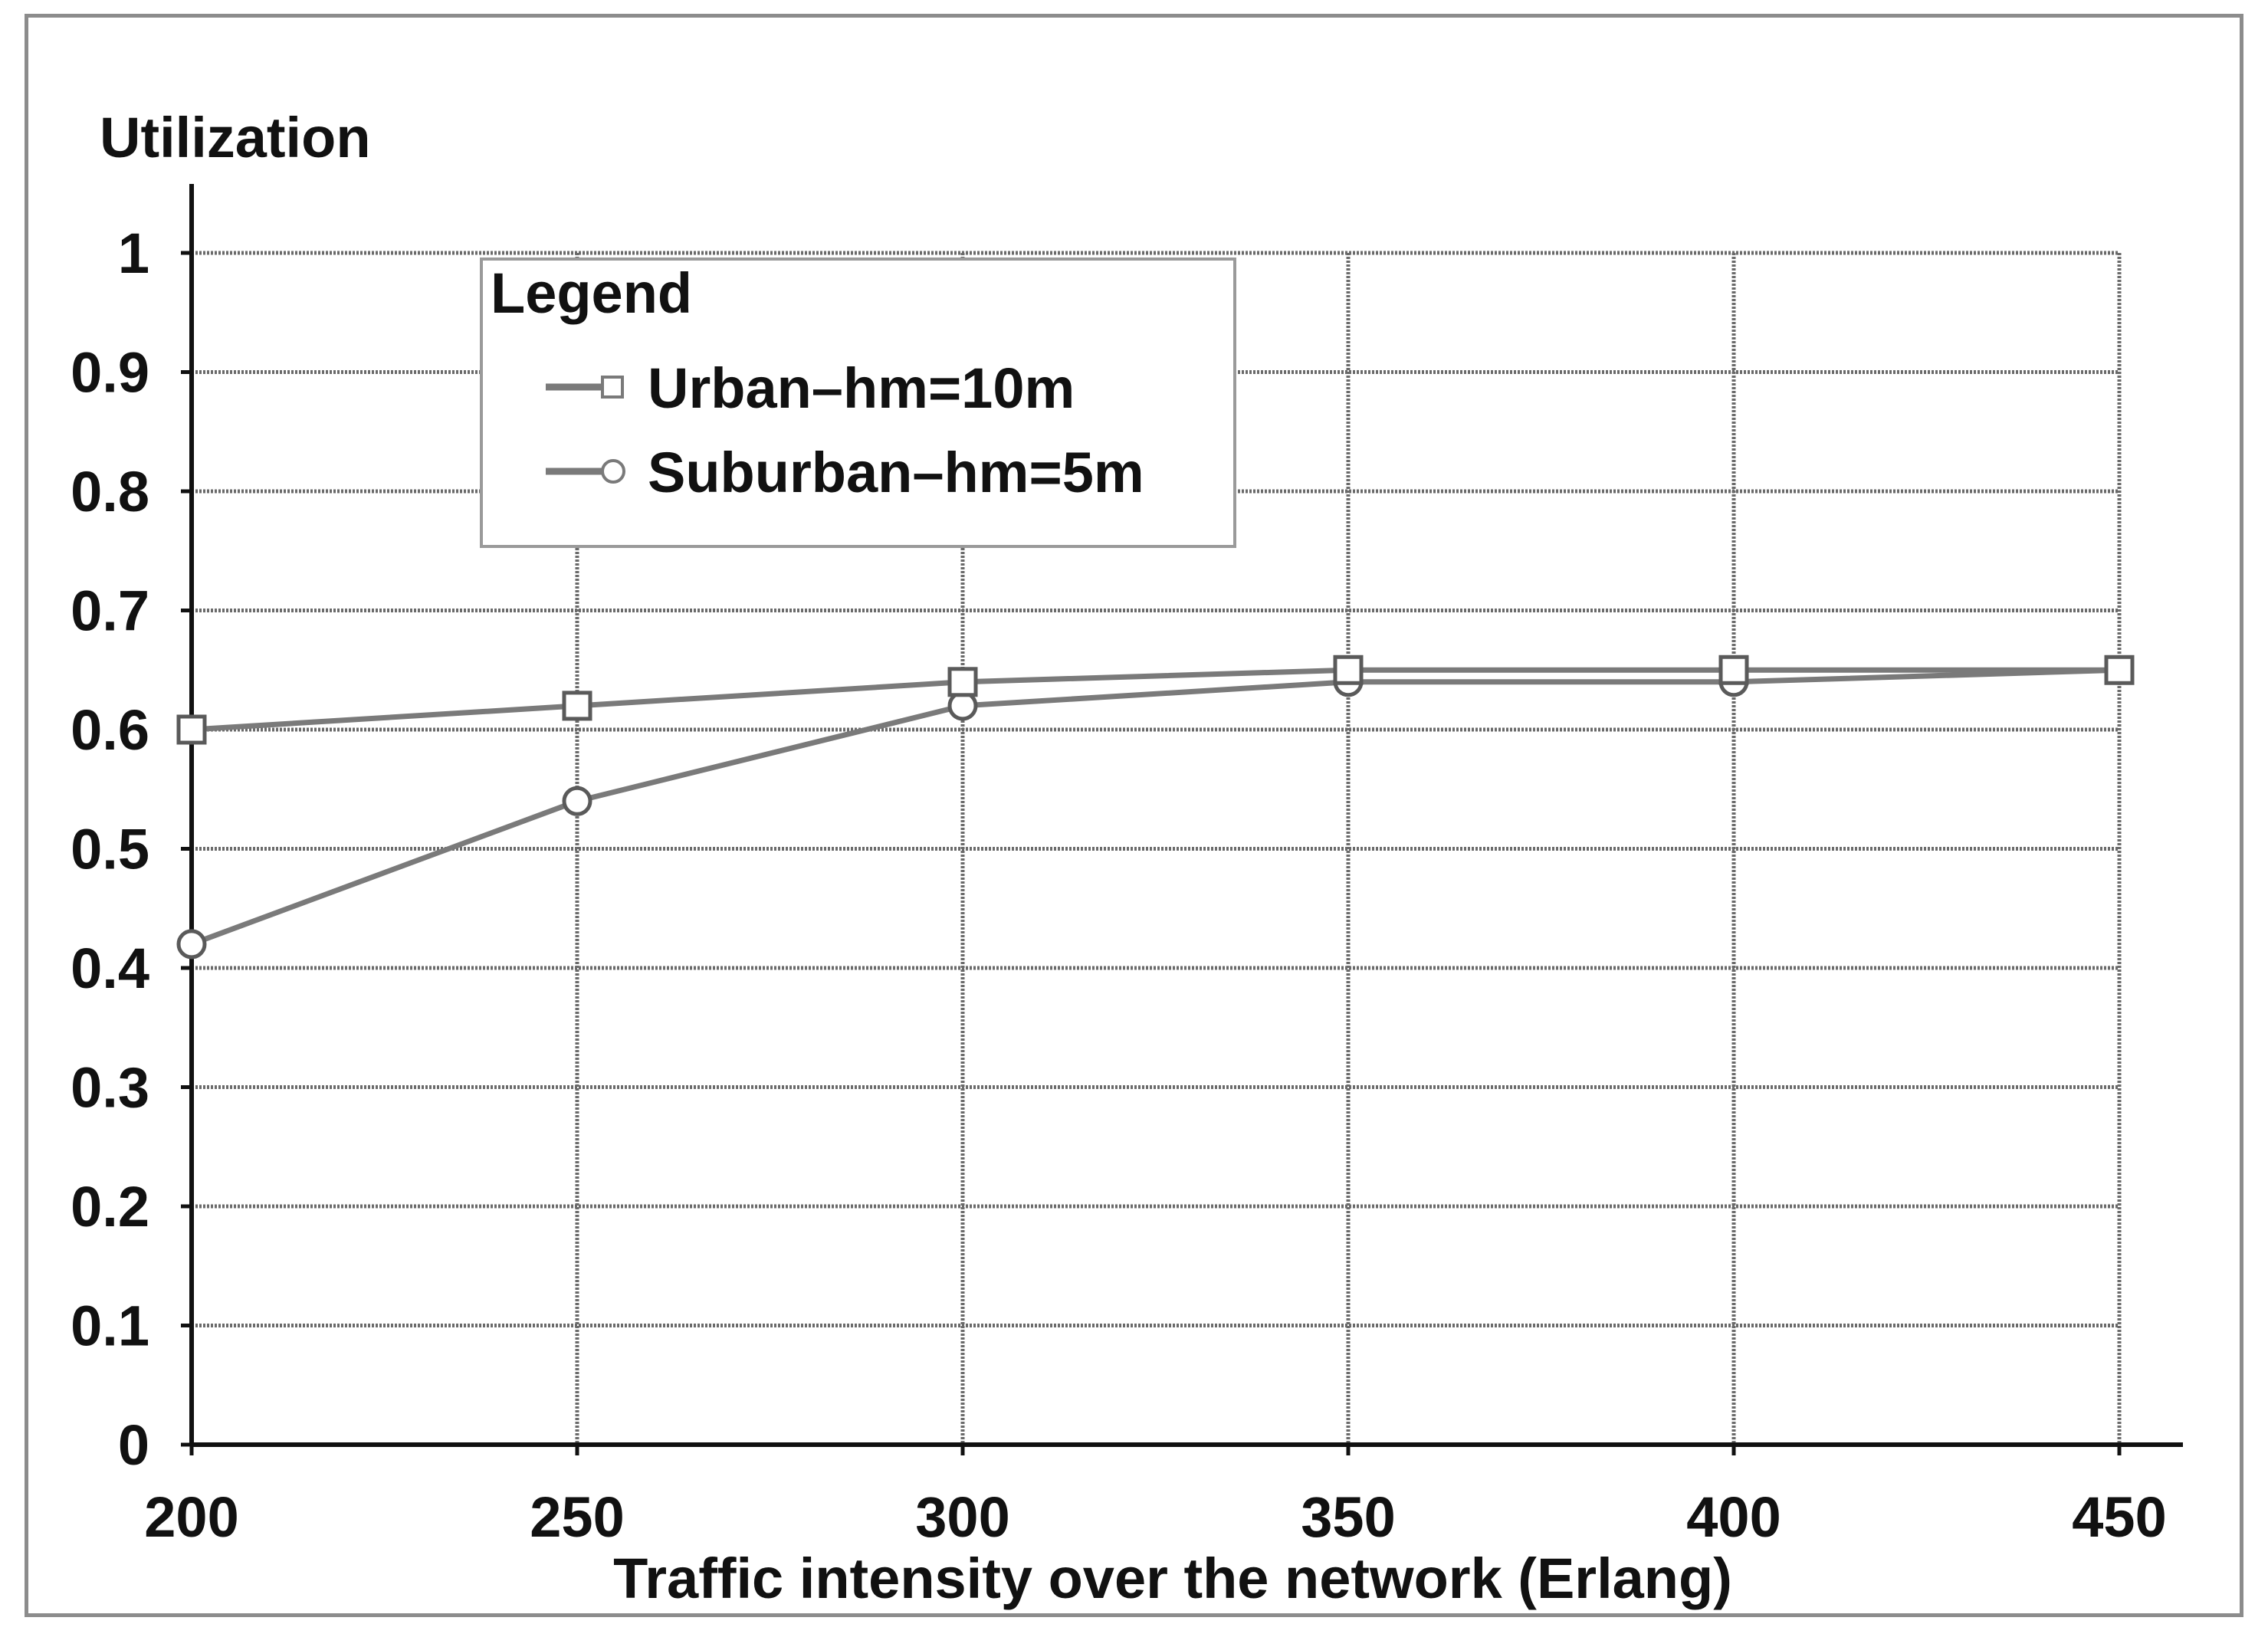  I want to click on x-tick-label: 200, so click(191, 1517).